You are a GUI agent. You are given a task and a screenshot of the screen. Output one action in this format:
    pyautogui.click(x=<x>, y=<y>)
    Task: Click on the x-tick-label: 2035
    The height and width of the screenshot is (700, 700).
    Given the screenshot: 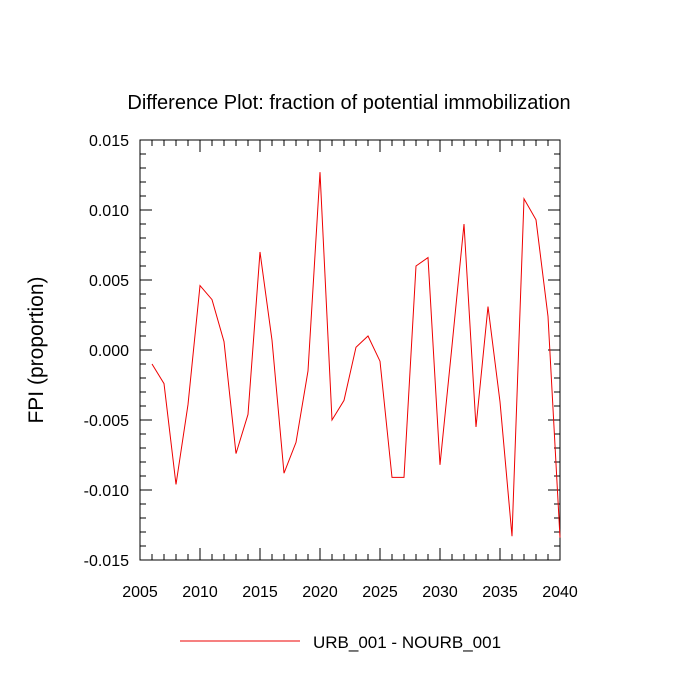 What is the action you would take?
    pyautogui.click(x=500, y=592)
    